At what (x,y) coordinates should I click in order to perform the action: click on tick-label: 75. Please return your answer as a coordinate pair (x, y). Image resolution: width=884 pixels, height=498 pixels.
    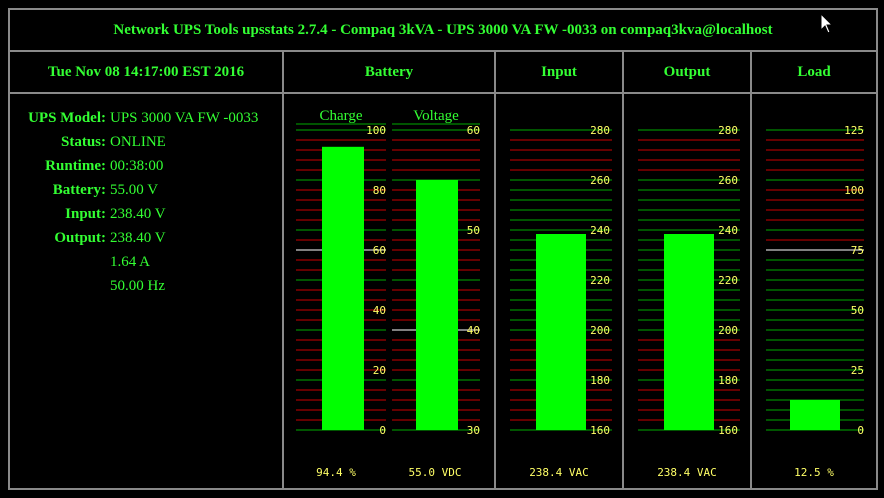
    Looking at the image, I should click on (857, 250).